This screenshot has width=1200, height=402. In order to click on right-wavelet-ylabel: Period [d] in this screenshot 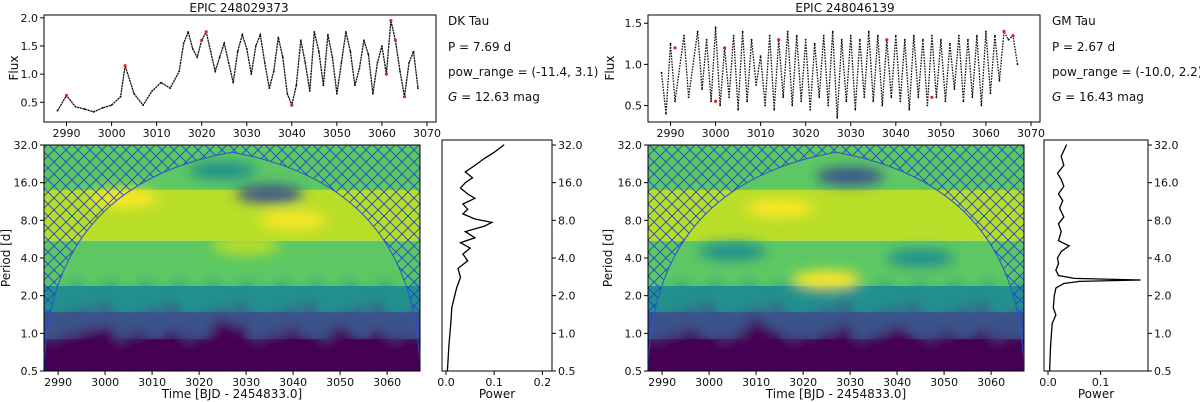, I will do `click(608, 258)`.